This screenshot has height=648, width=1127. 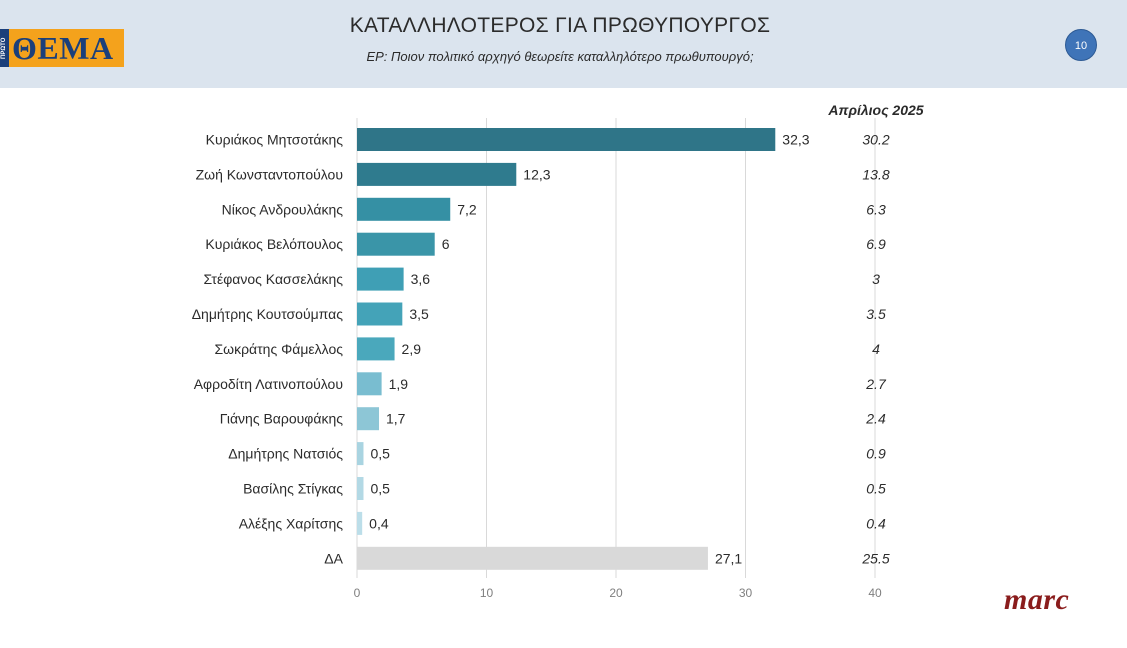 I want to click on category-label: Δημήτρης Κουτσούμπας, so click(x=268, y=314).